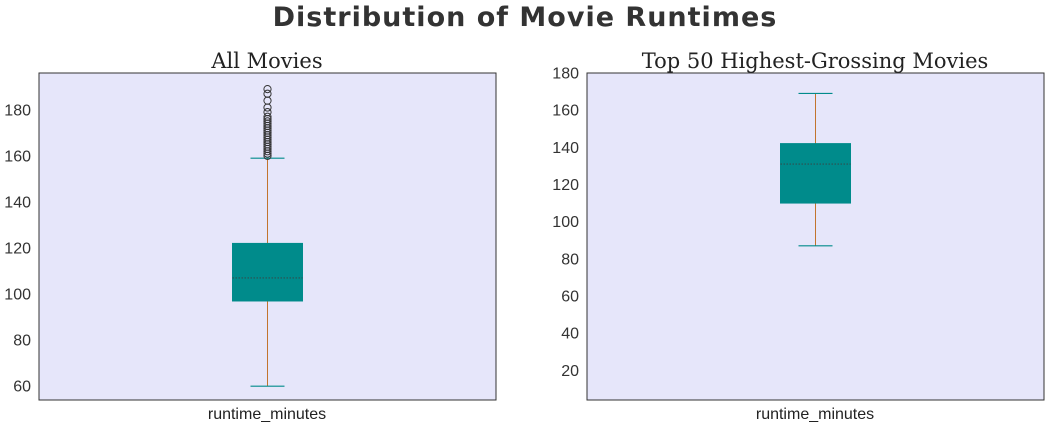 This screenshot has height=428, width=1050. Describe the element at coordinates (266, 61) in the screenshot. I see `panel-title-all-movies: All Movies` at that location.